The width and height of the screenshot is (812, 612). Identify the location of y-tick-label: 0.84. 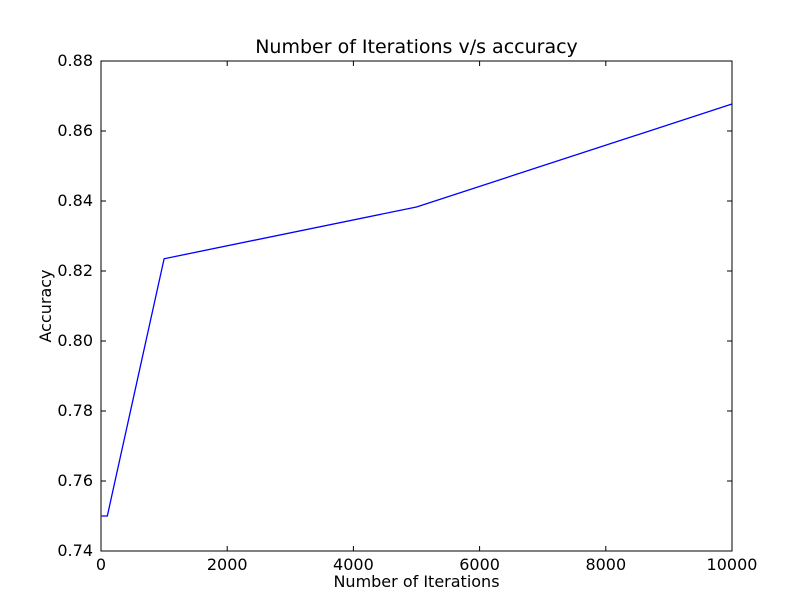
(75, 200).